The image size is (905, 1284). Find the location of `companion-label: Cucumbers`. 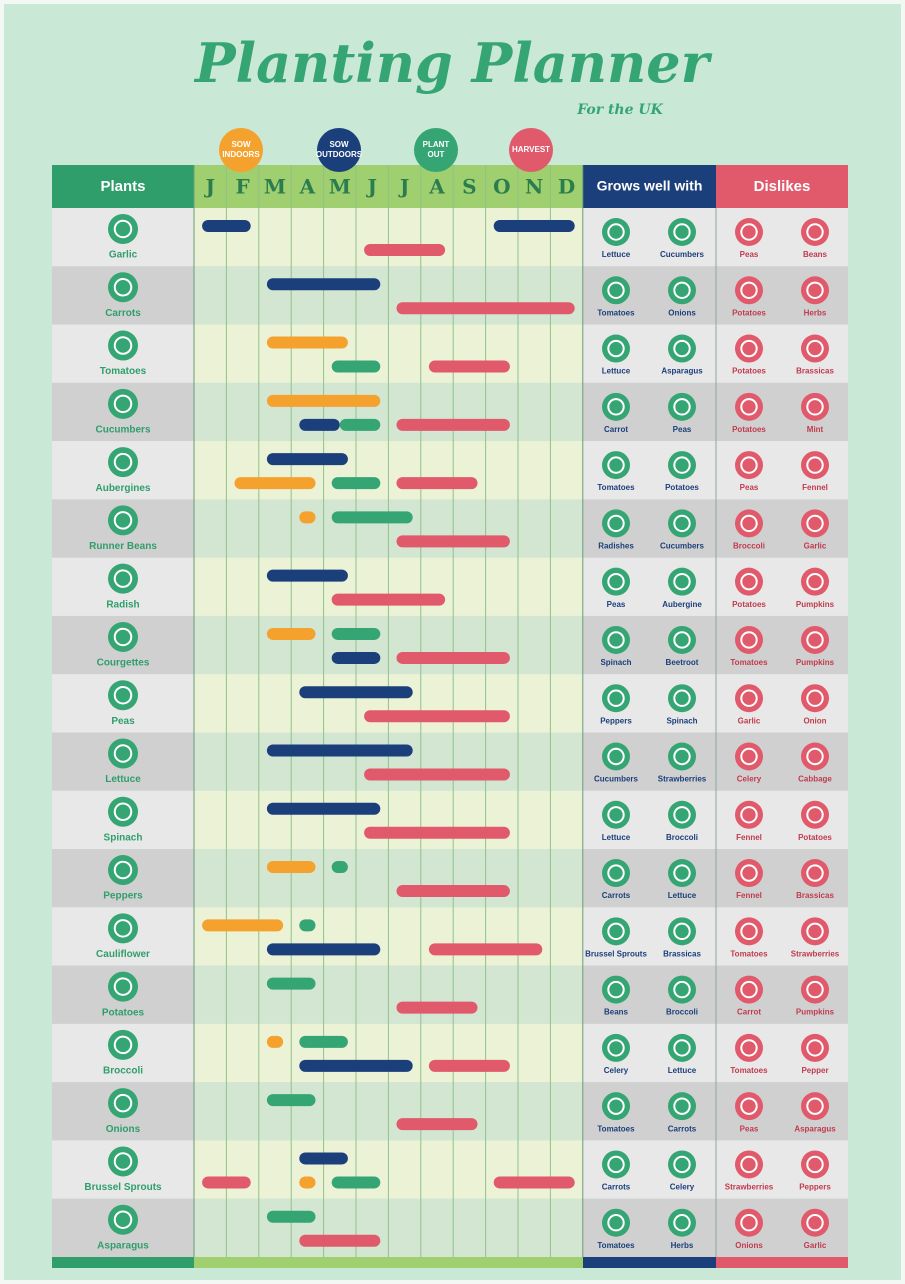

companion-label: Cucumbers is located at coordinates (616, 779).